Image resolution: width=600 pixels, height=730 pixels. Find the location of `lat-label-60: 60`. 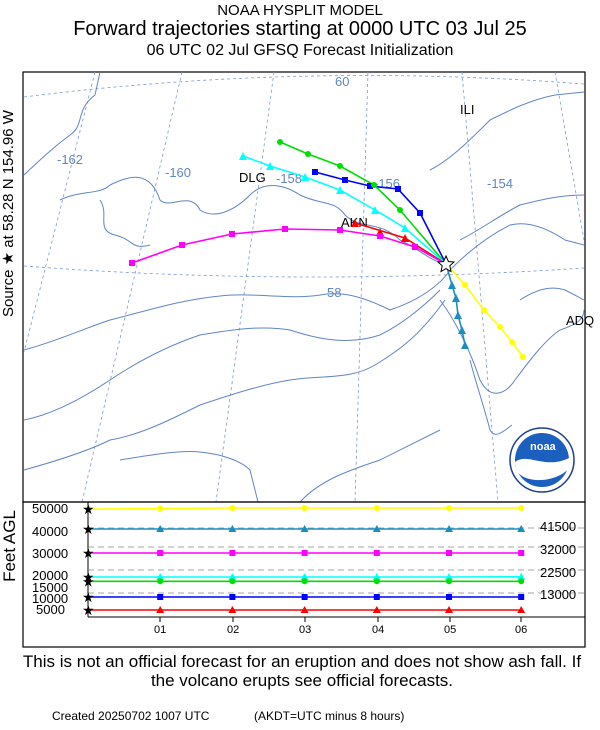

lat-label-60: 60 is located at coordinates (342, 81).